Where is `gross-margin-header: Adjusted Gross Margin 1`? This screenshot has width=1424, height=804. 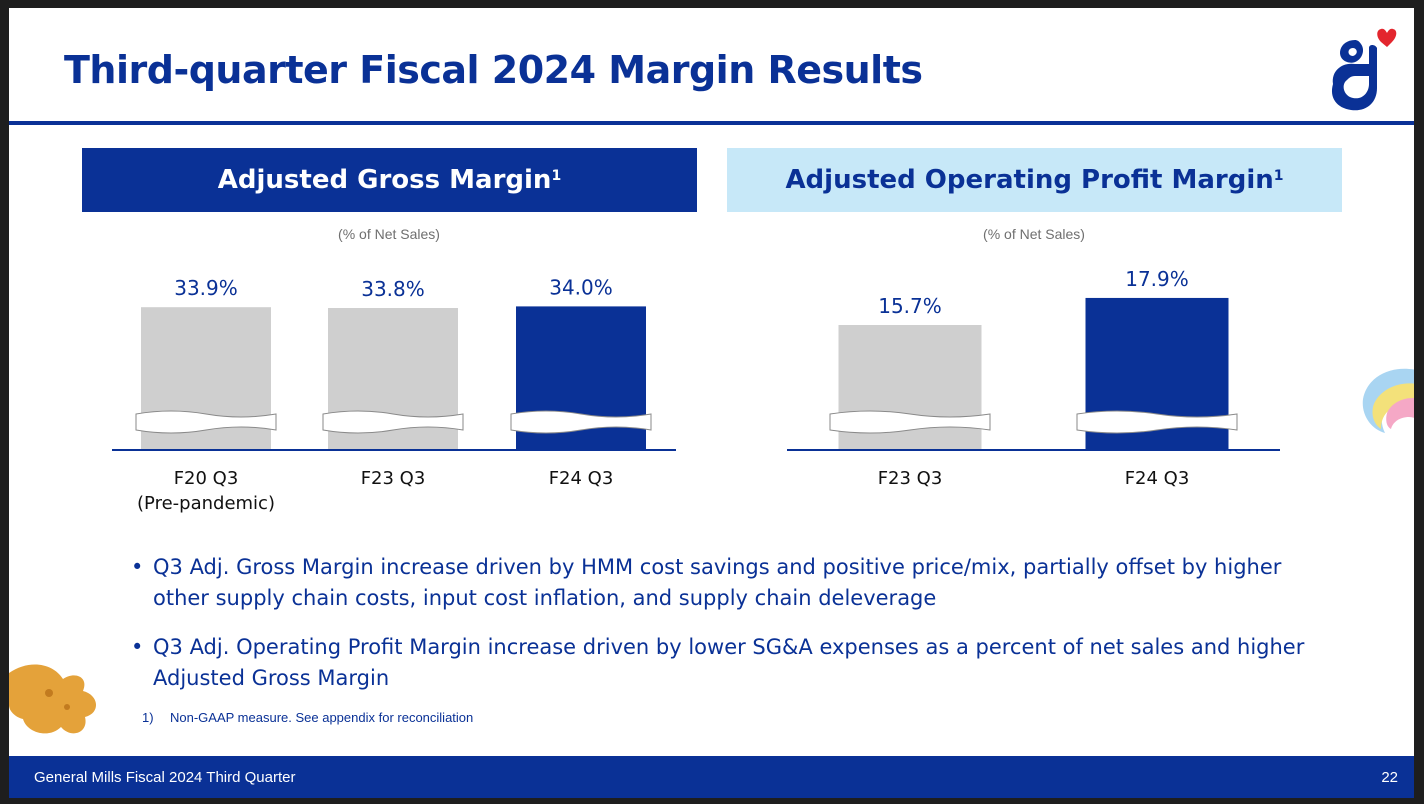 gross-margin-header: Adjusted Gross Margin 1 is located at coordinates (389, 180).